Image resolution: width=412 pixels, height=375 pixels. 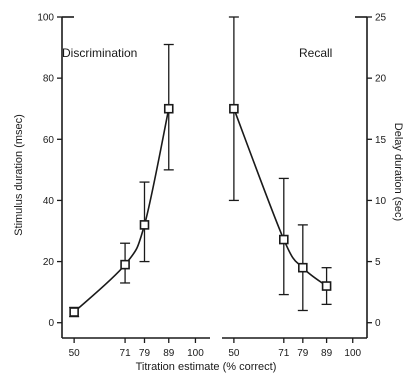 I want to click on right-y-tick-label: 0, so click(x=378, y=323).